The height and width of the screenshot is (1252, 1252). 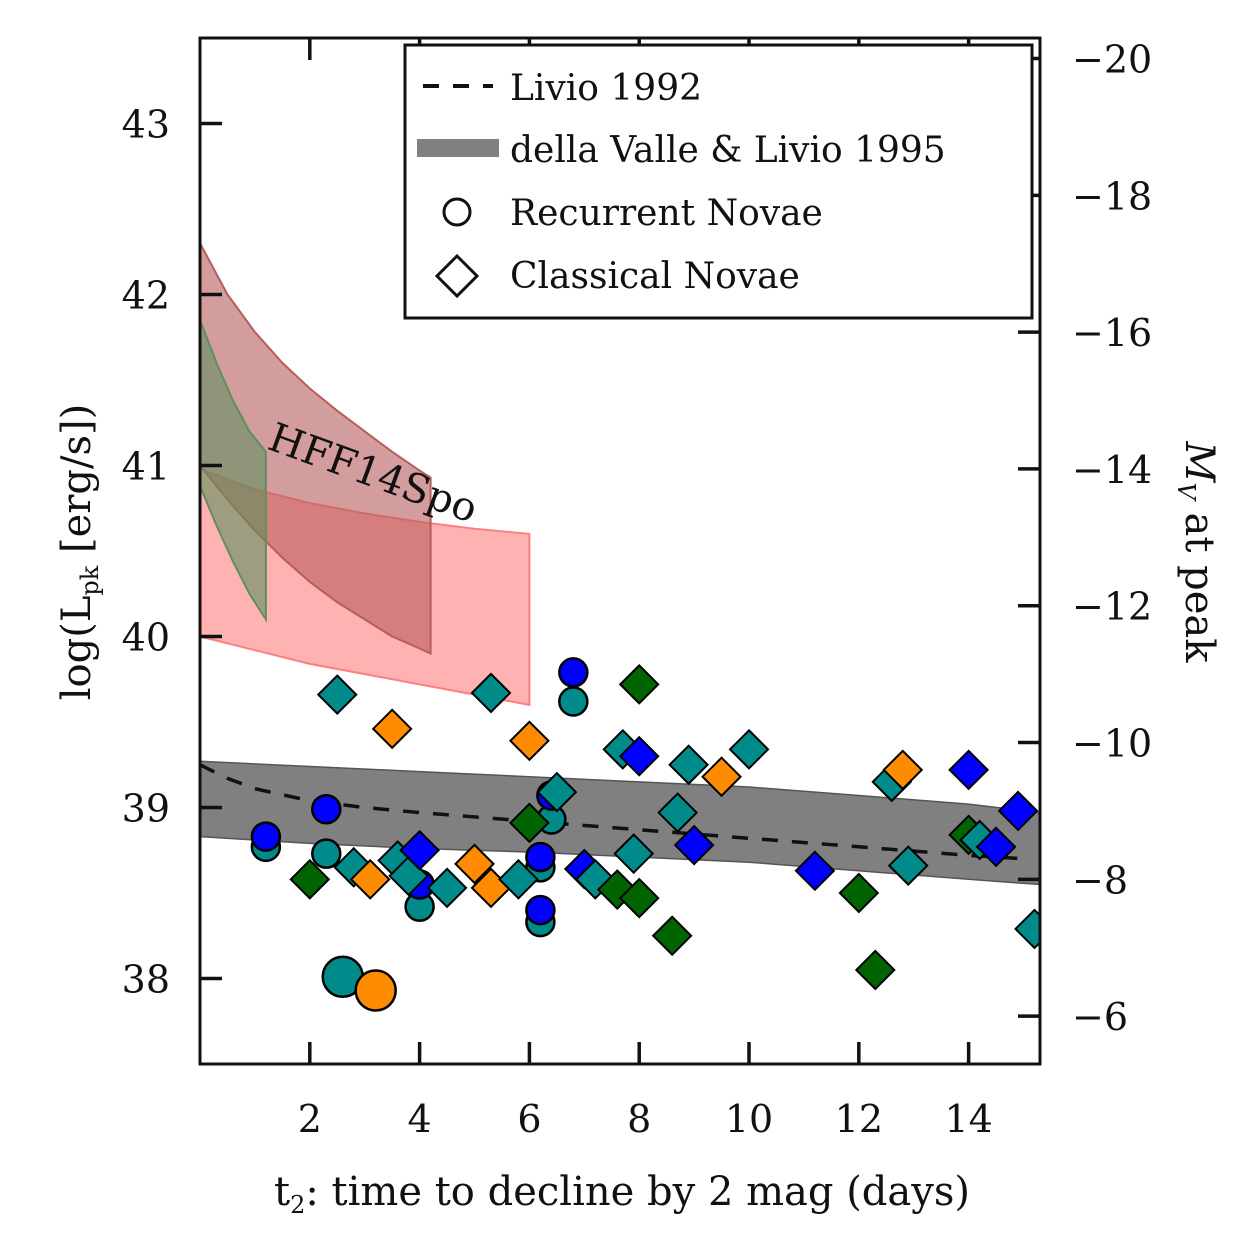 What do you see at coordinates (655, 276) in the screenshot?
I see `legend-label-classical-novae: Classical Novae` at bounding box center [655, 276].